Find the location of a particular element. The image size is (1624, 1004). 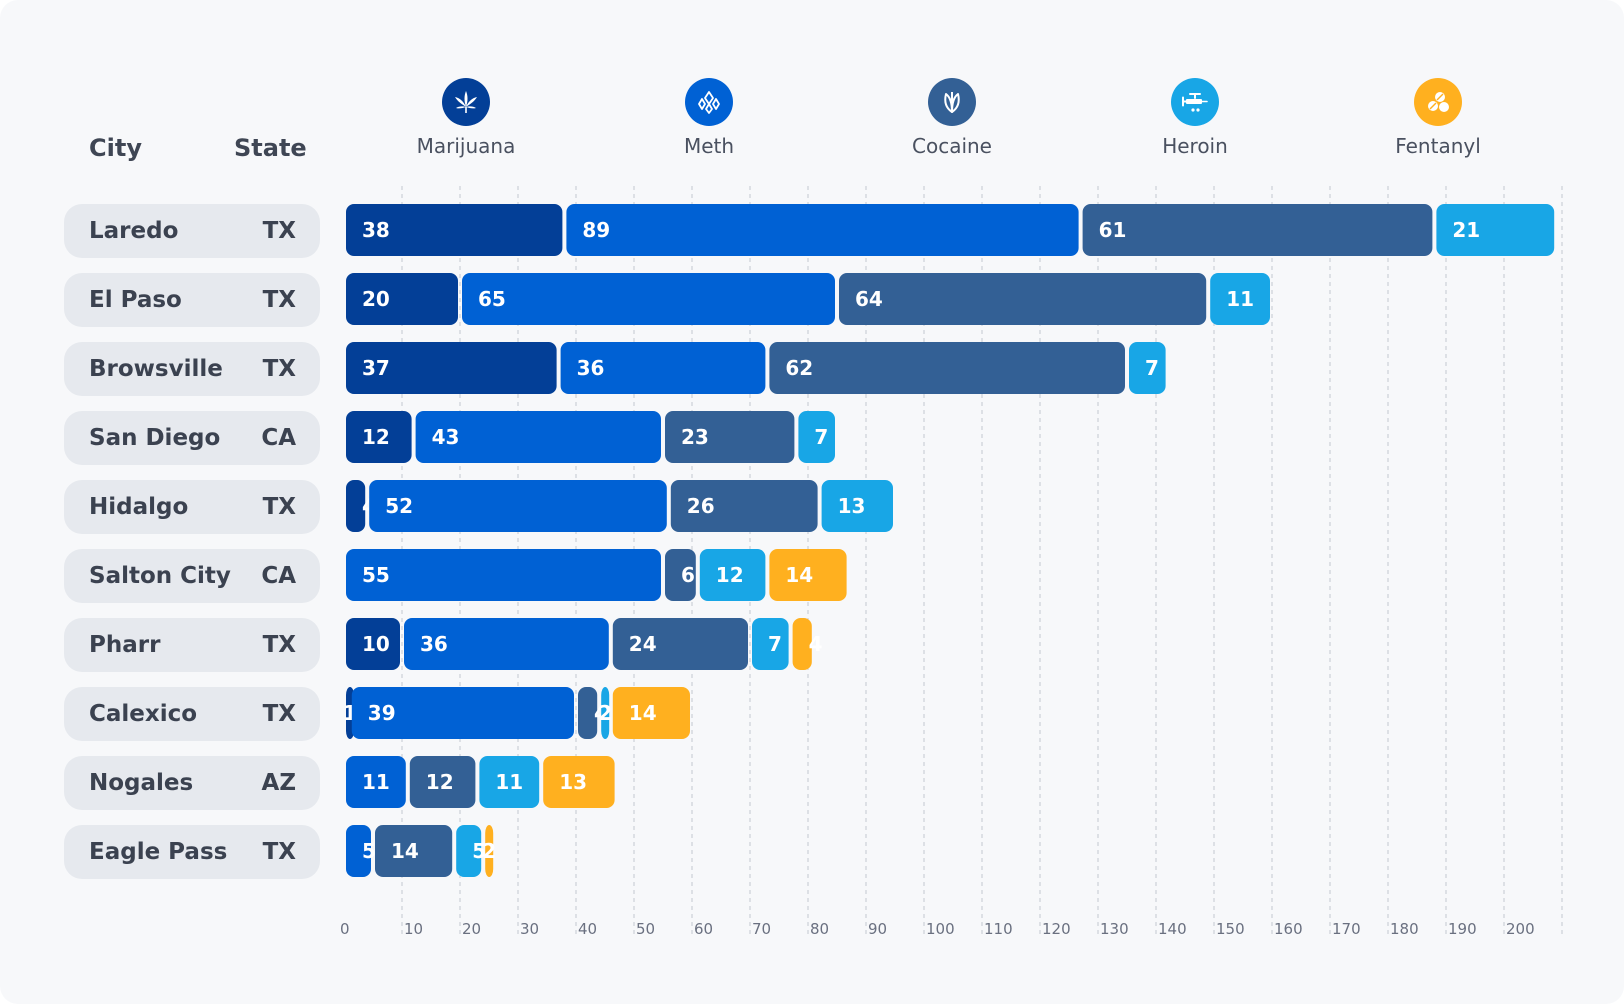

x-tick-label: 120 is located at coordinates (1056, 929).